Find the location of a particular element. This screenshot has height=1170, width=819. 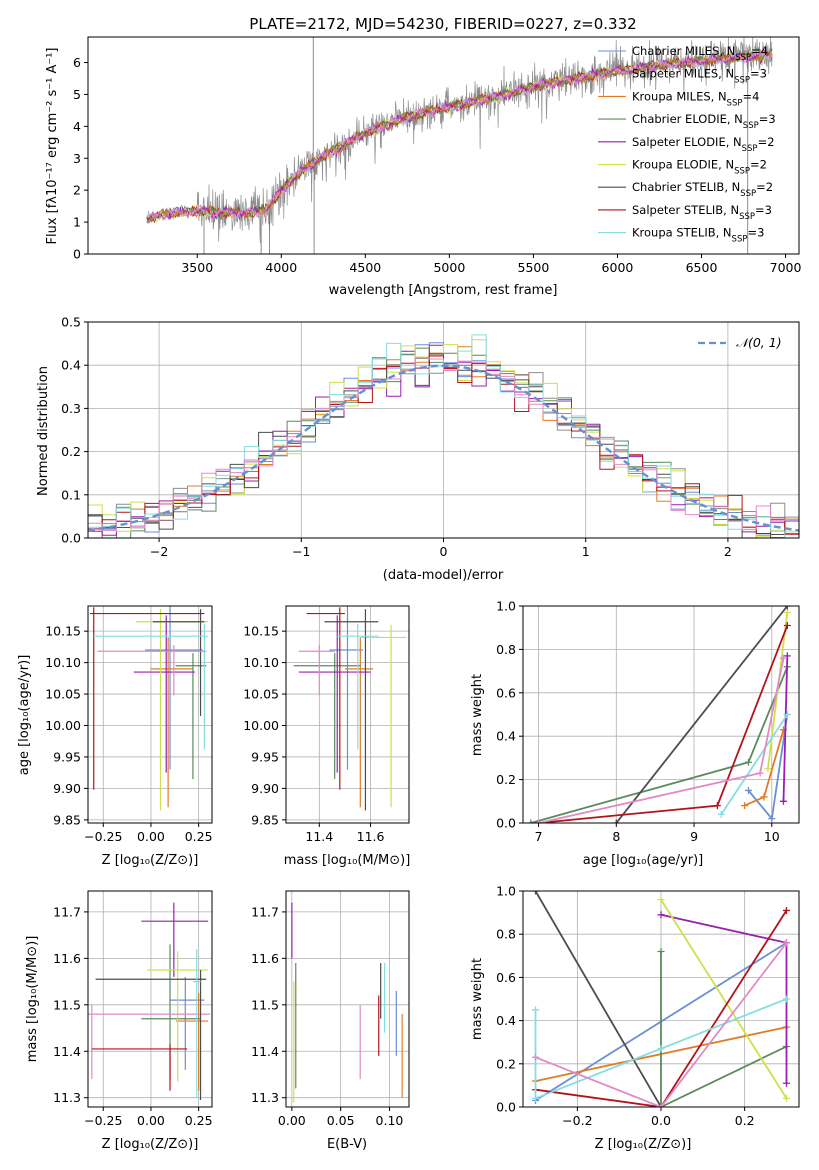

y-tick-label: 9.95 is located at coordinates (67, 756).